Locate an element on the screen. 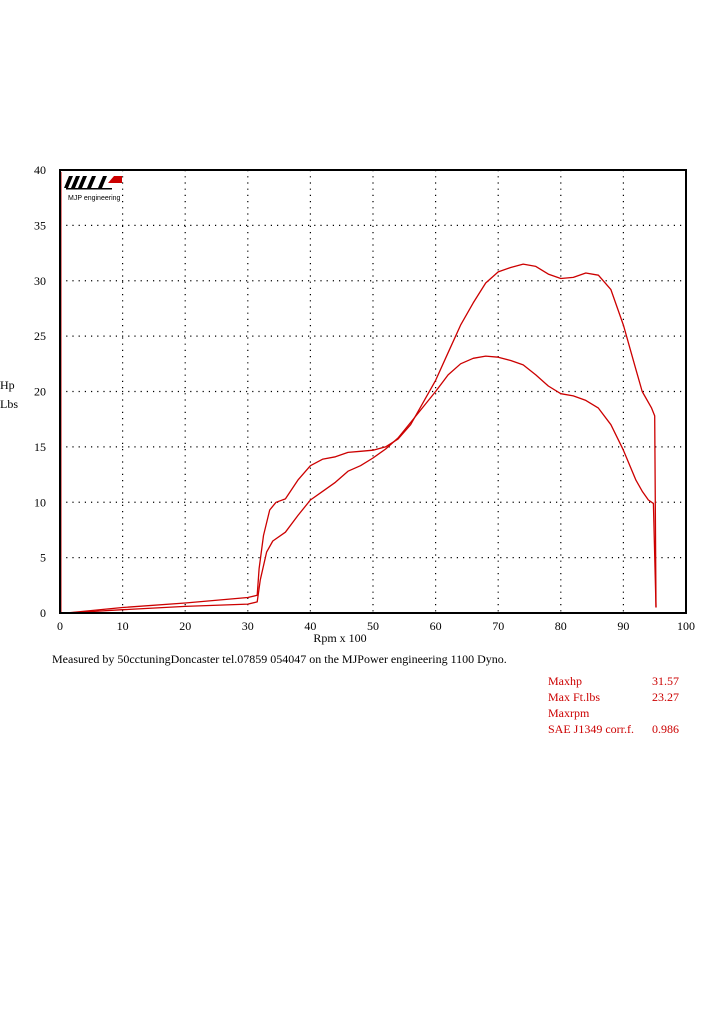 The height and width of the screenshot is (1023, 723). x-axis-label: Rpm x 100 is located at coordinates (339, 638).